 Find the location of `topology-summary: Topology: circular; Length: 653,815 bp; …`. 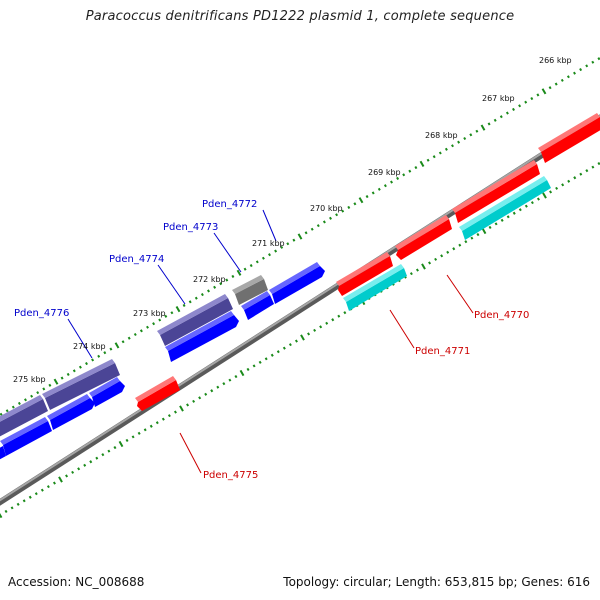

topology-summary: Topology: circular; Length: 653,815 bp; … is located at coordinates (436, 582).